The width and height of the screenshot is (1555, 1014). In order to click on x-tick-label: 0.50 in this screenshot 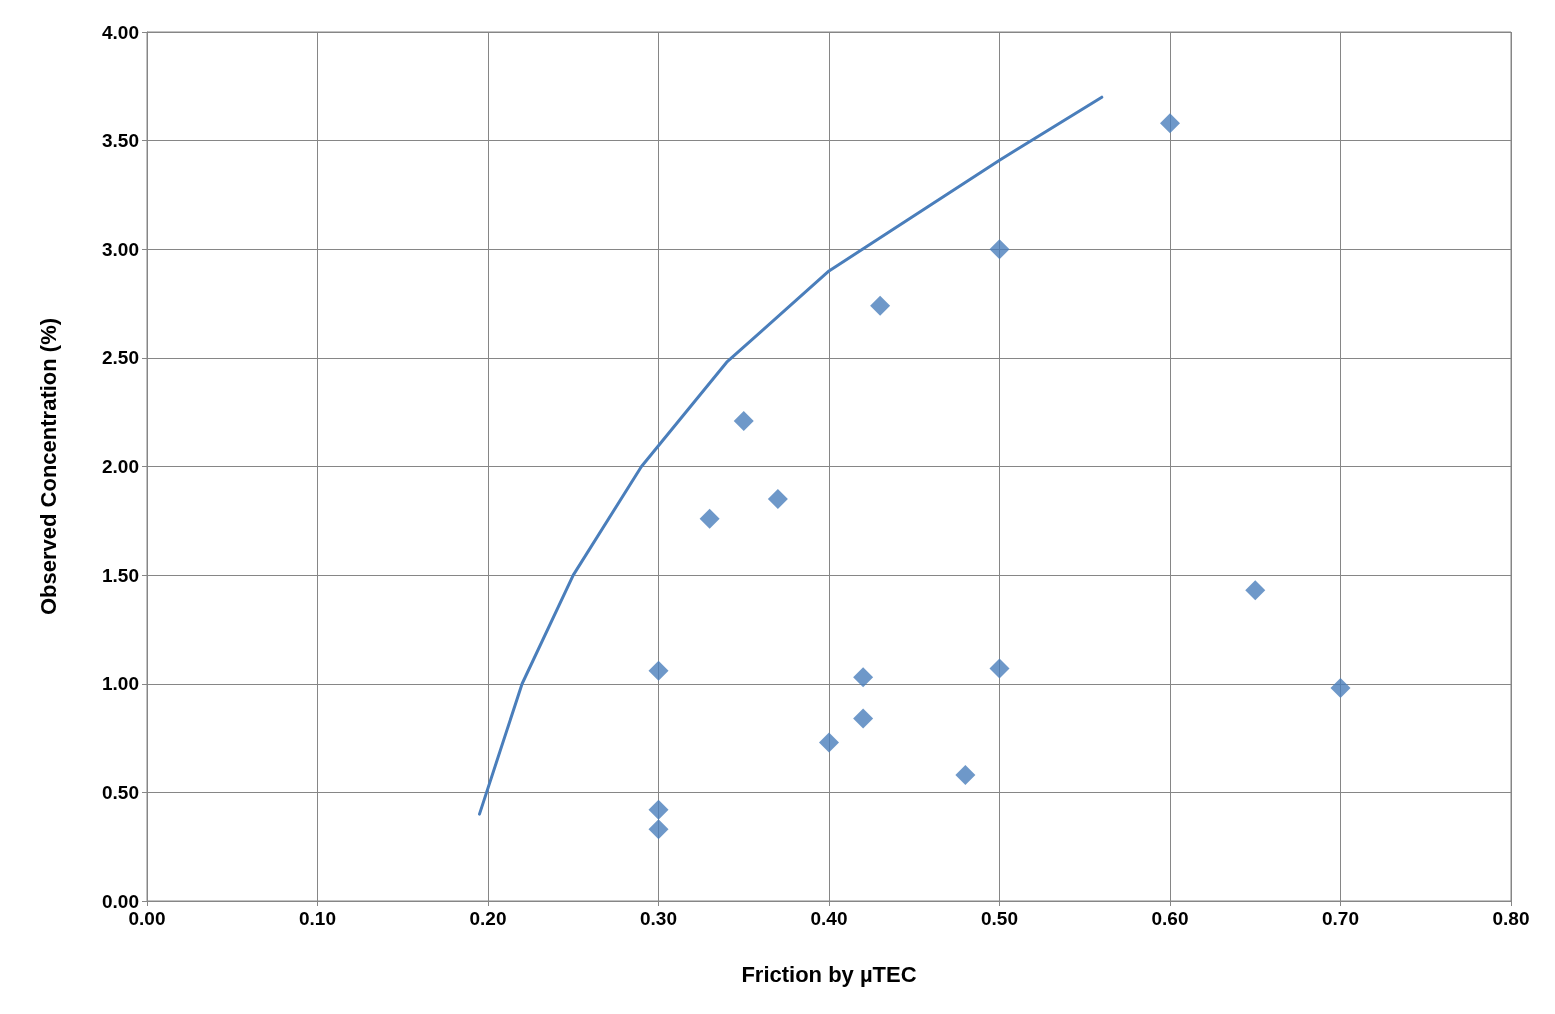, I will do `click(999, 918)`.